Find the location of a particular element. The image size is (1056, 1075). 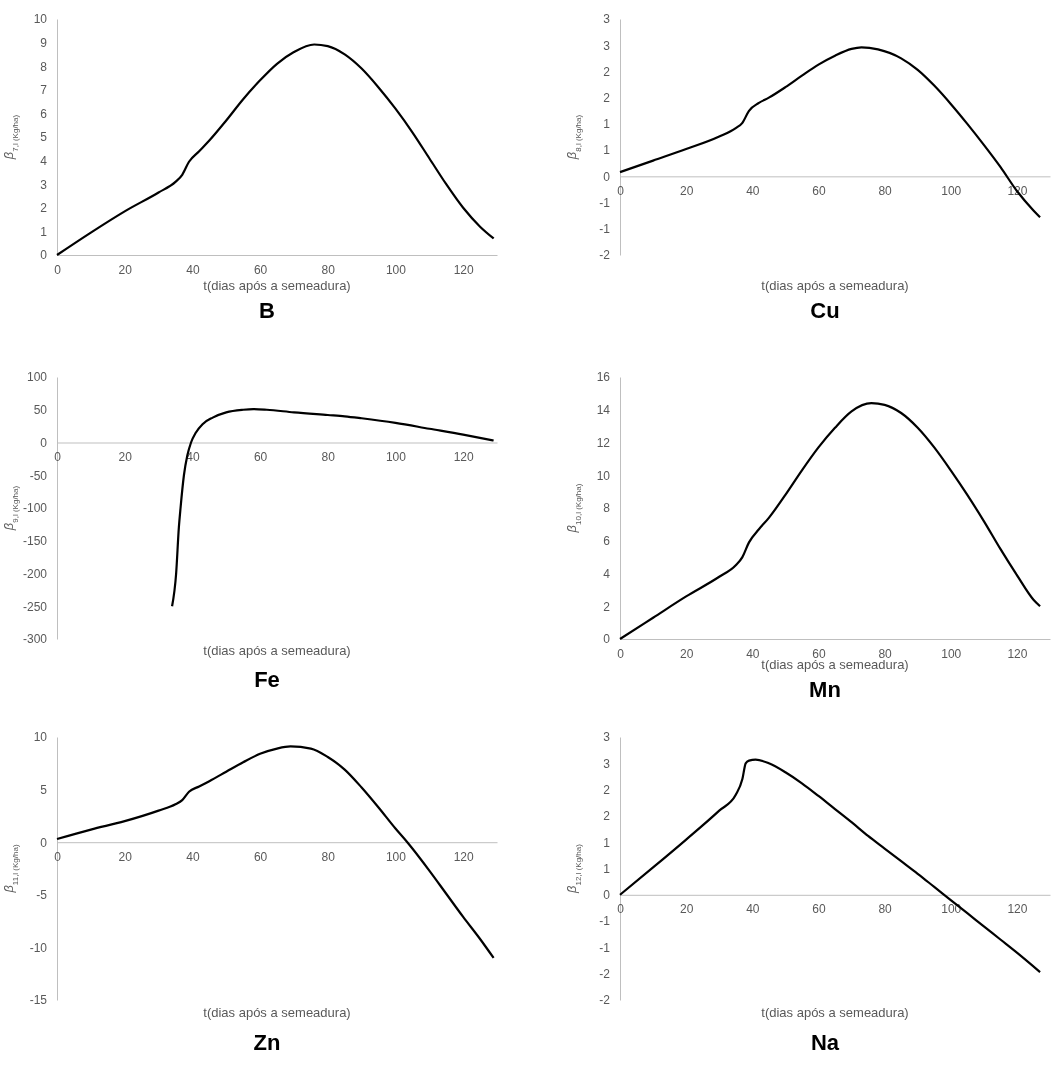

y-tick-label: -250 is located at coordinates (35, 606).